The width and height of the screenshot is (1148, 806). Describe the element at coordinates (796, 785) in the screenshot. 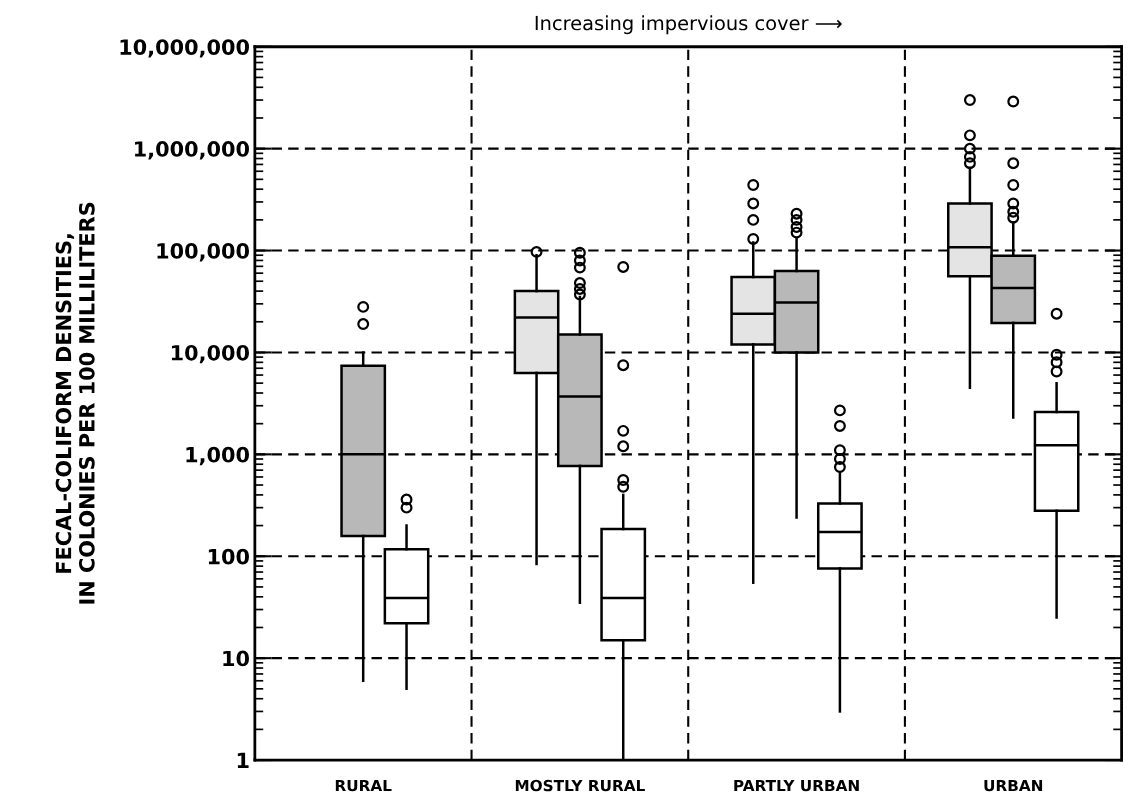

I see `x-tick-label: PARTLY URBAN` at that location.